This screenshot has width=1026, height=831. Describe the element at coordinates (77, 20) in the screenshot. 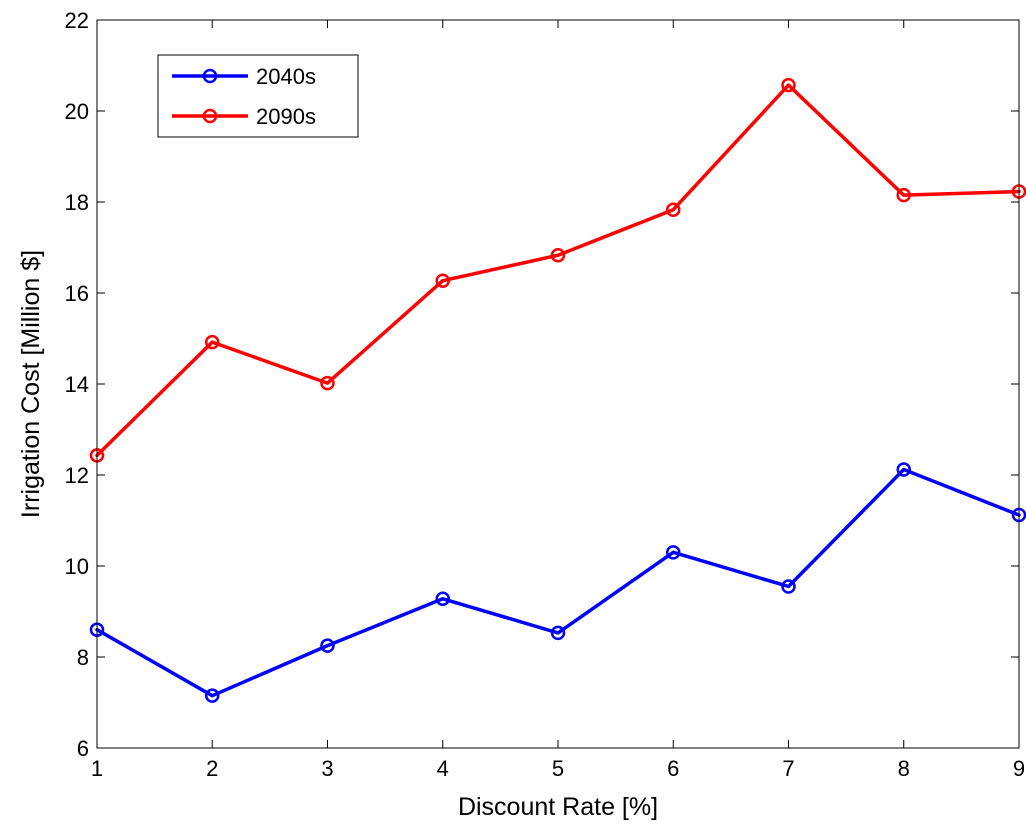

I see `y-tick-label: 22` at that location.